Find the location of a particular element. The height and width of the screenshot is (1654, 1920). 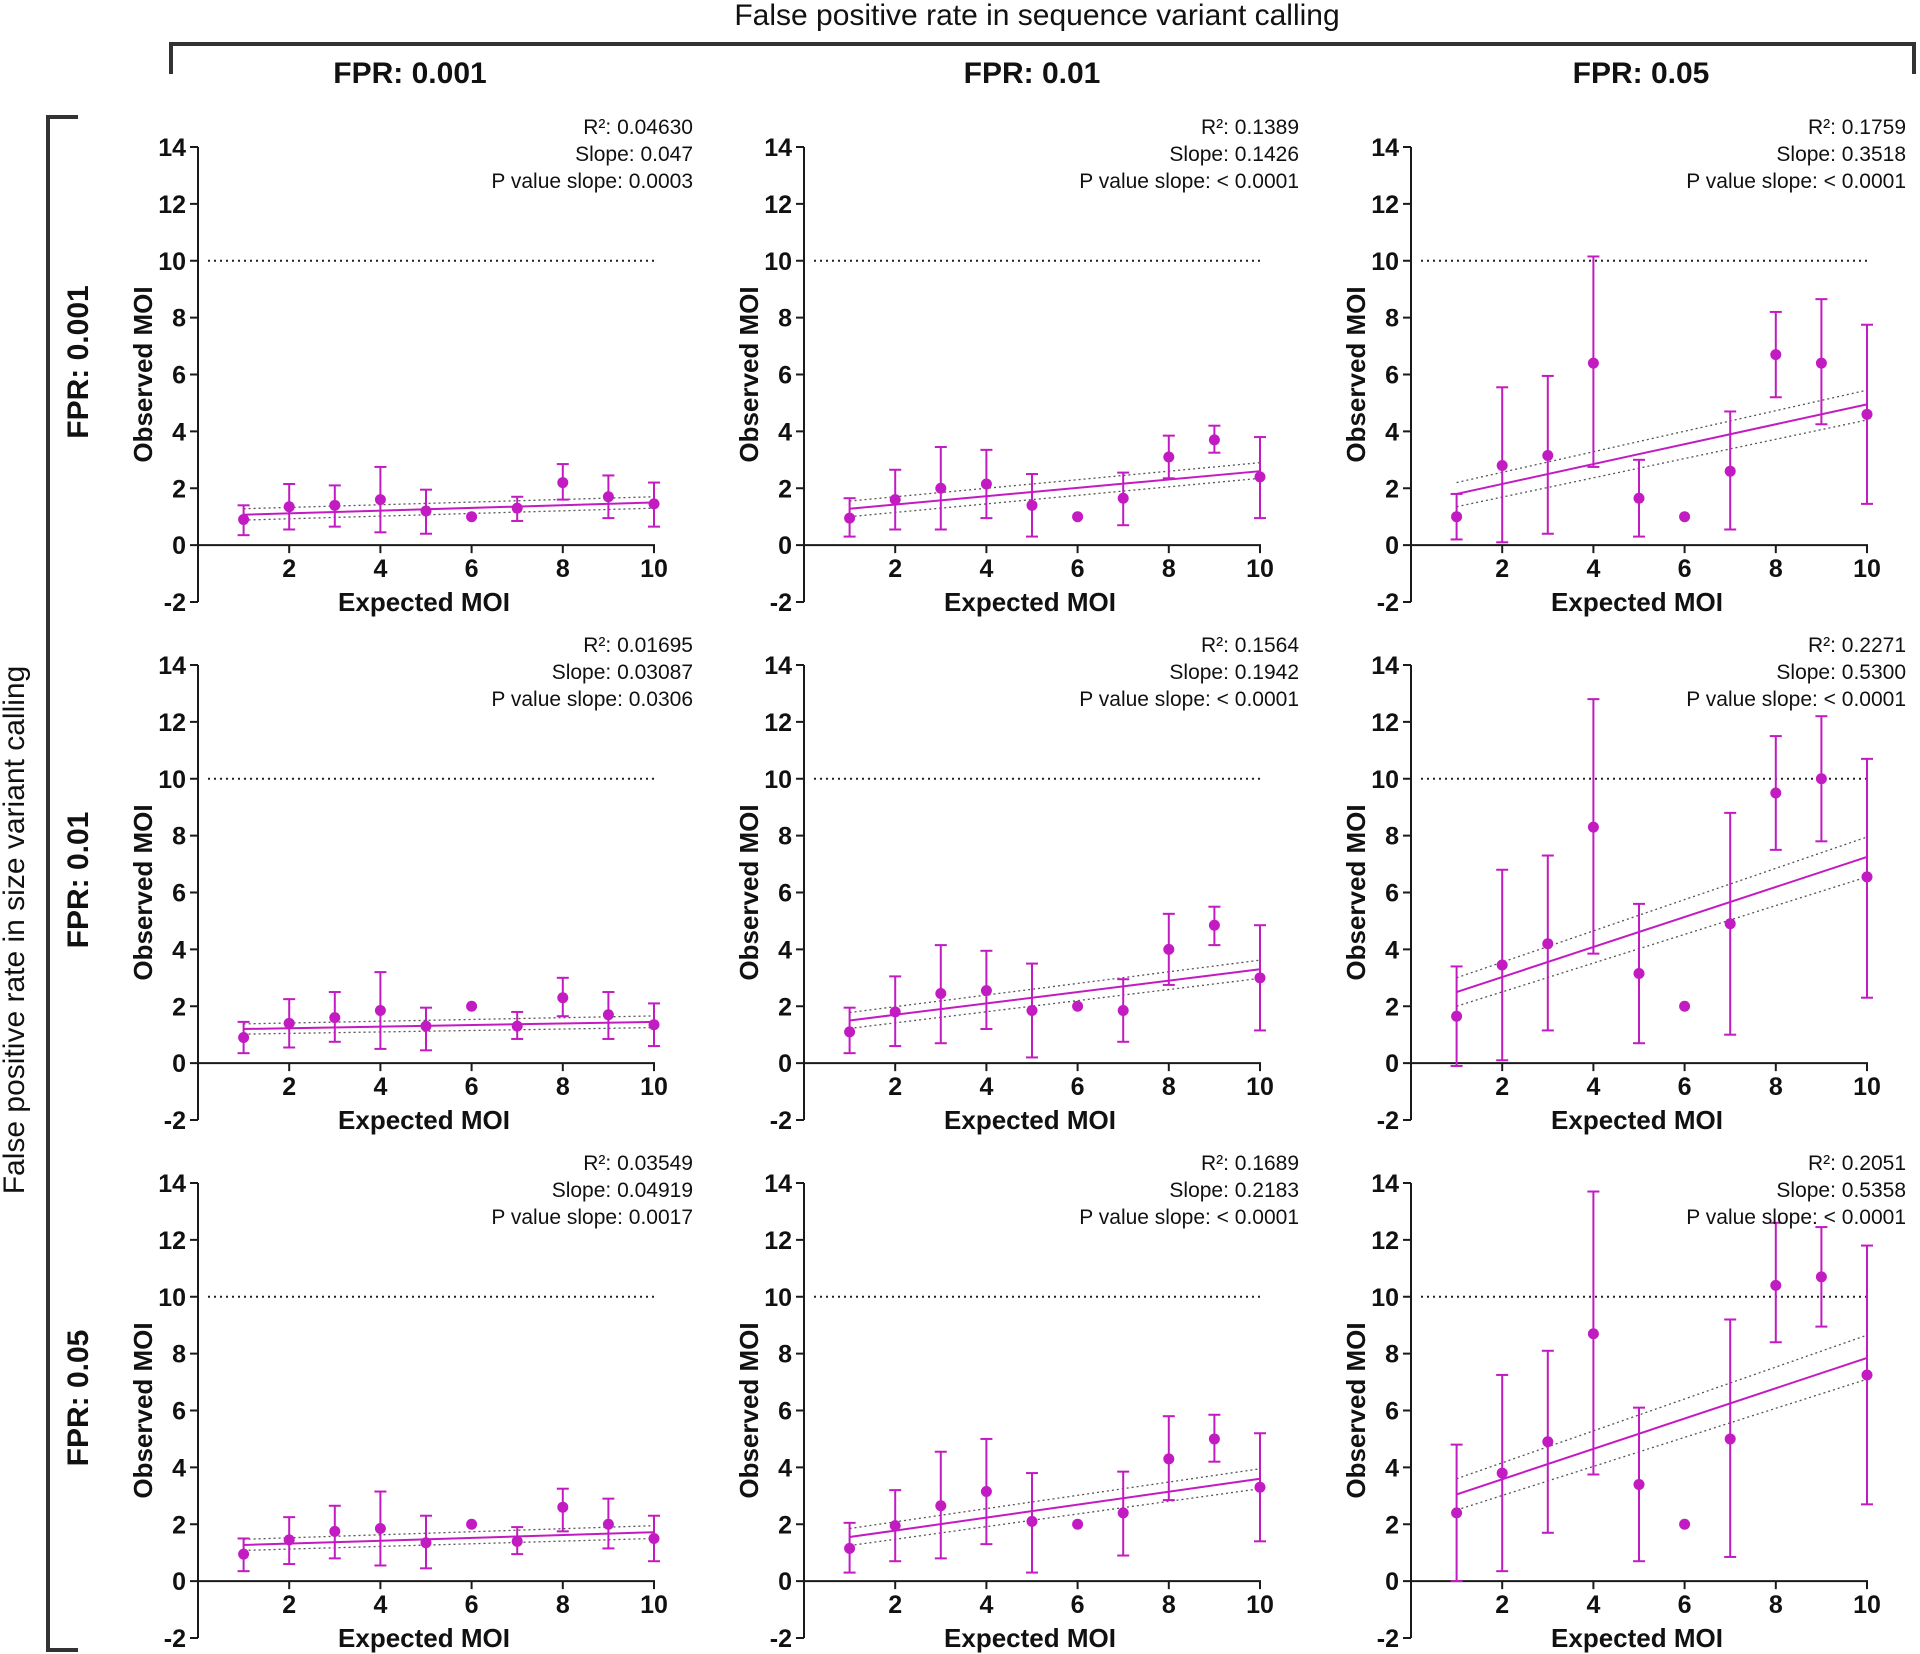

stat-slope: Slope: 0.047 is located at coordinates (634, 154).